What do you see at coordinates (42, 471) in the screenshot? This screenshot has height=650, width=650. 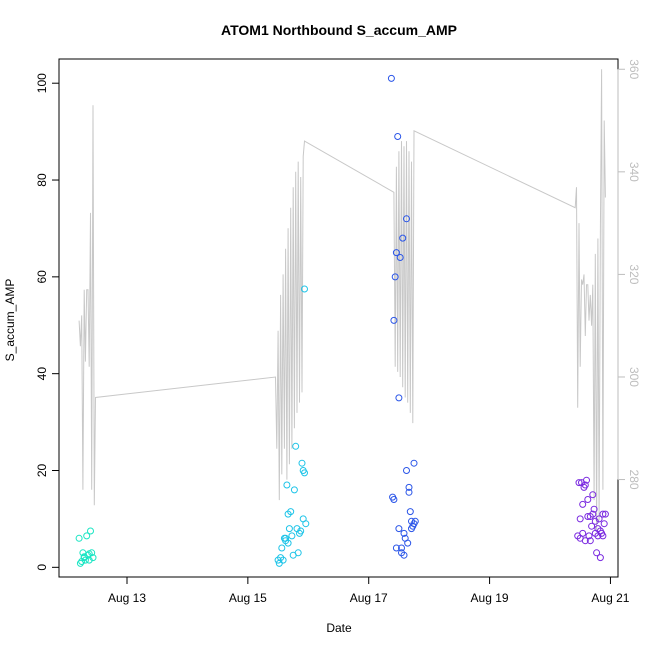 I see `y-tick-label: 20` at bounding box center [42, 471].